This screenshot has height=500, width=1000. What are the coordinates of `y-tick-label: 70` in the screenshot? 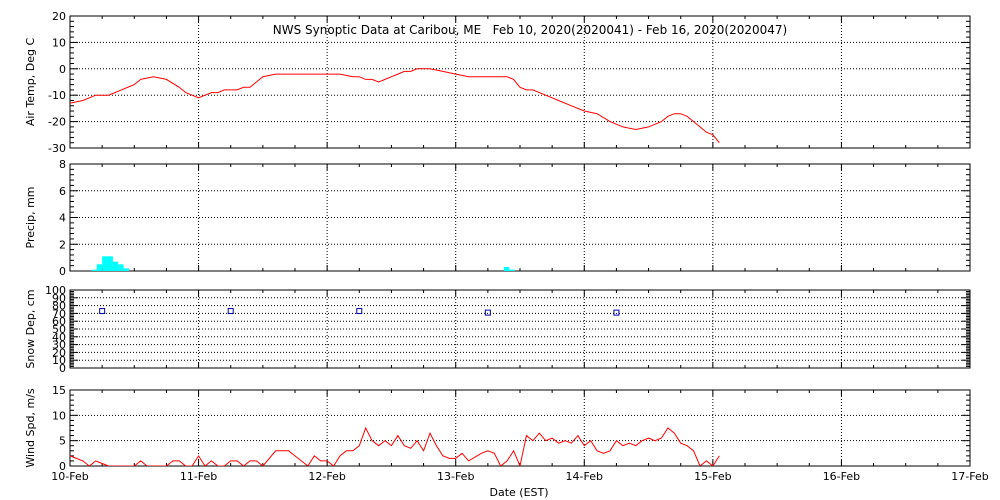 It's located at (59, 313).